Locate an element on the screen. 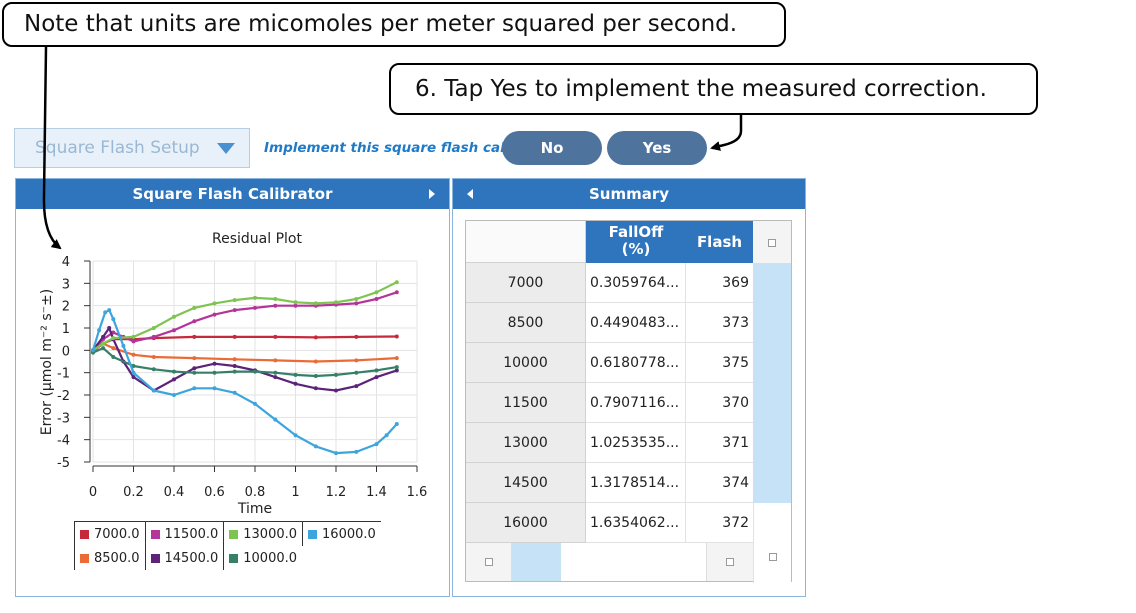 The height and width of the screenshot is (613, 1136). summary-flash-cell: 371 is located at coordinates (719, 443).